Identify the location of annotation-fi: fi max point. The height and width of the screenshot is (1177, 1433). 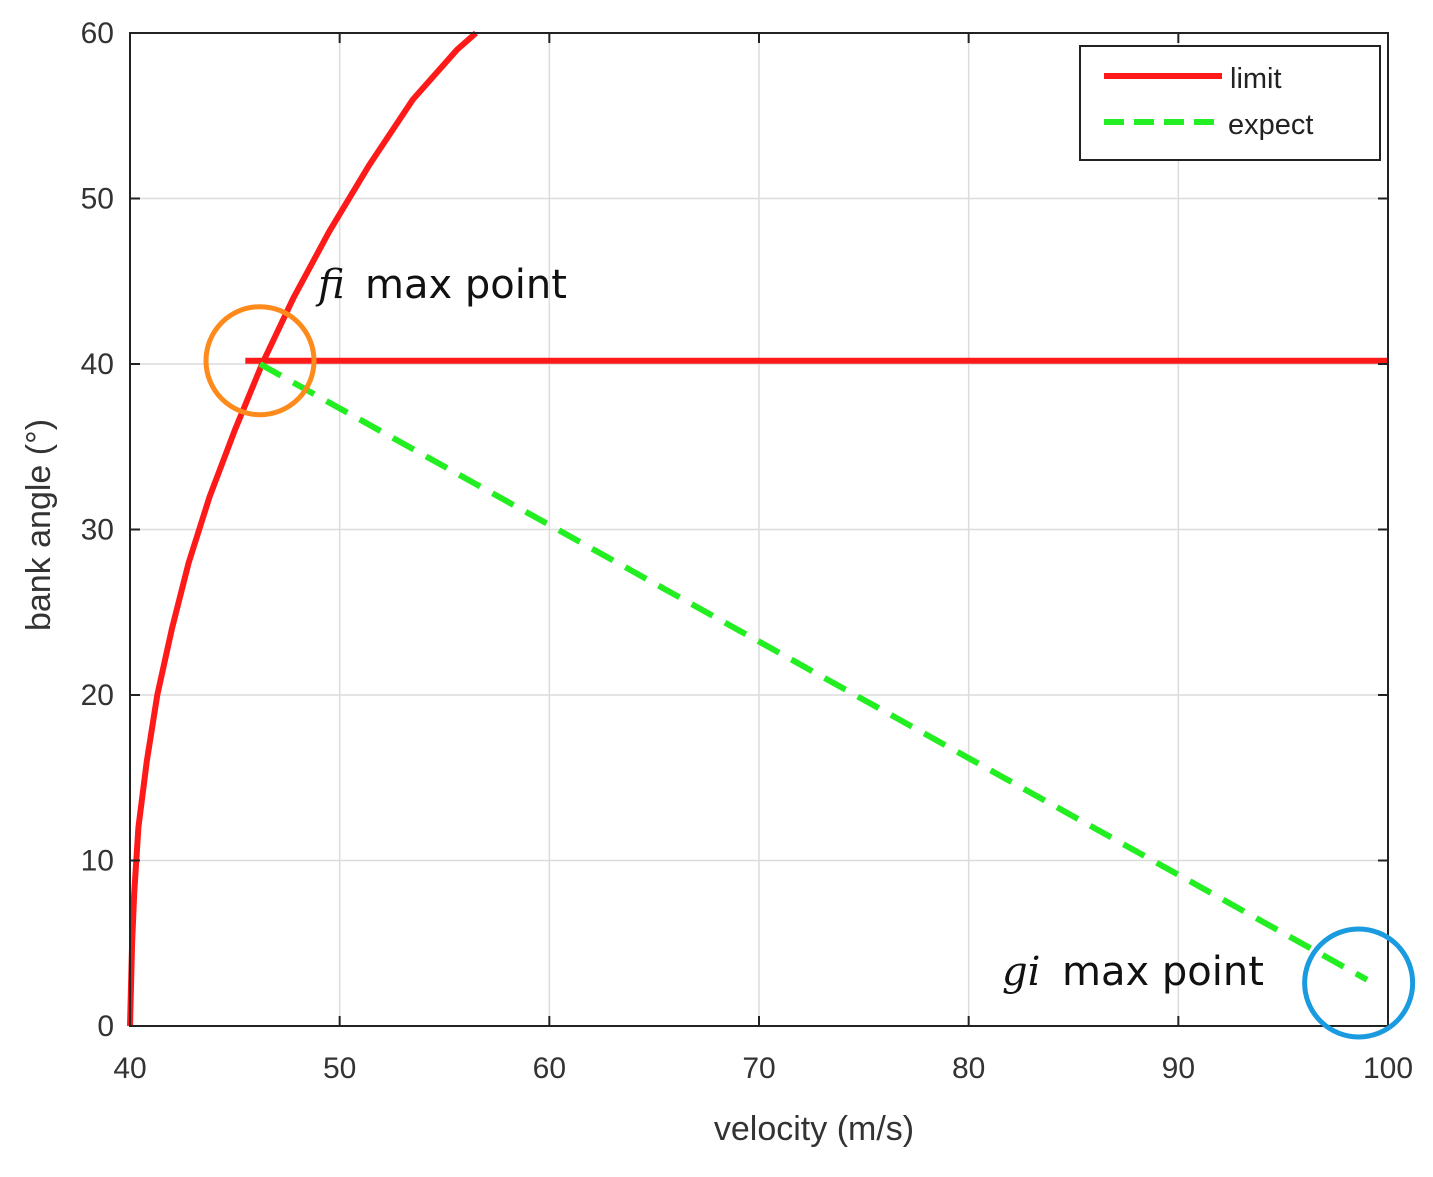
(441, 285).